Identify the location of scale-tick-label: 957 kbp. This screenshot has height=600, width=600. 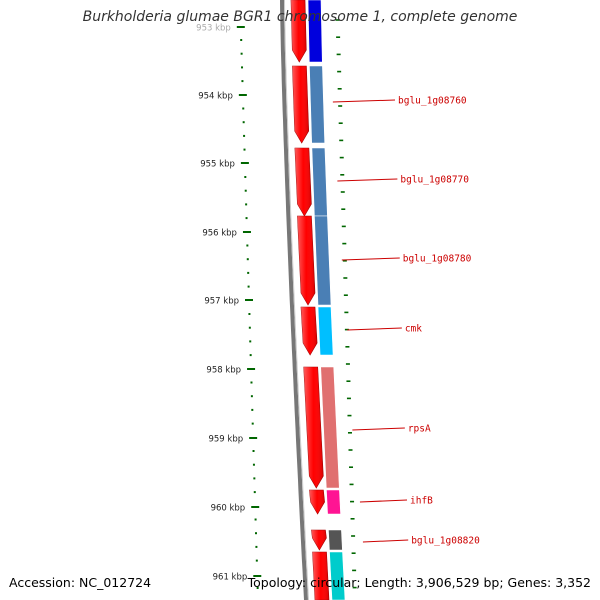
(221, 302).